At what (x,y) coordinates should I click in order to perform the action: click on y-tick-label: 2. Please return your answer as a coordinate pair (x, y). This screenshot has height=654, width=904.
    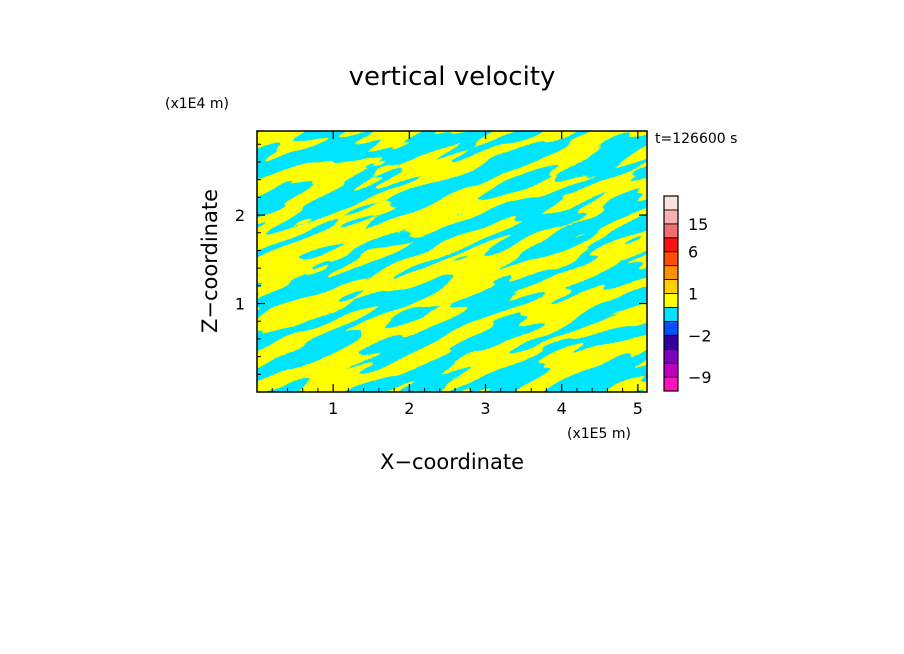
    Looking at the image, I should click on (240, 215).